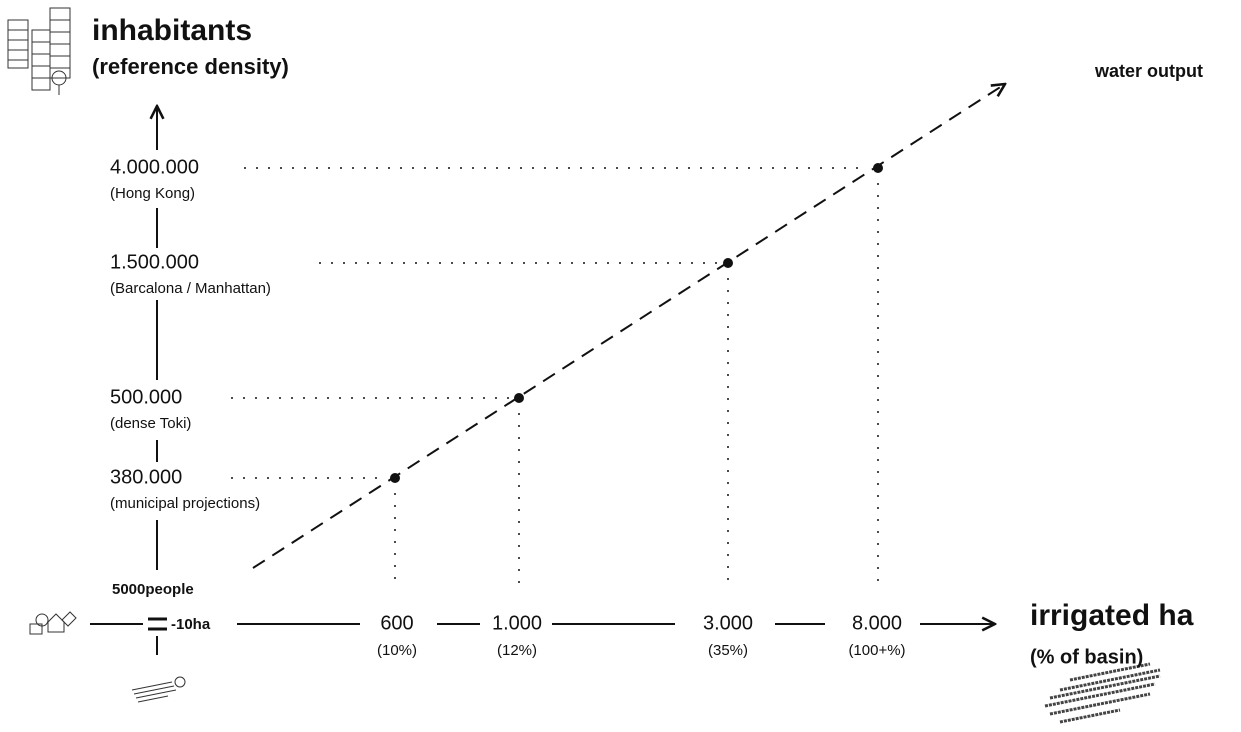 The width and height of the screenshot is (1241, 732). Describe the element at coordinates (150, 423) in the screenshot. I see `y-tick-note: (dense Toki)` at that location.